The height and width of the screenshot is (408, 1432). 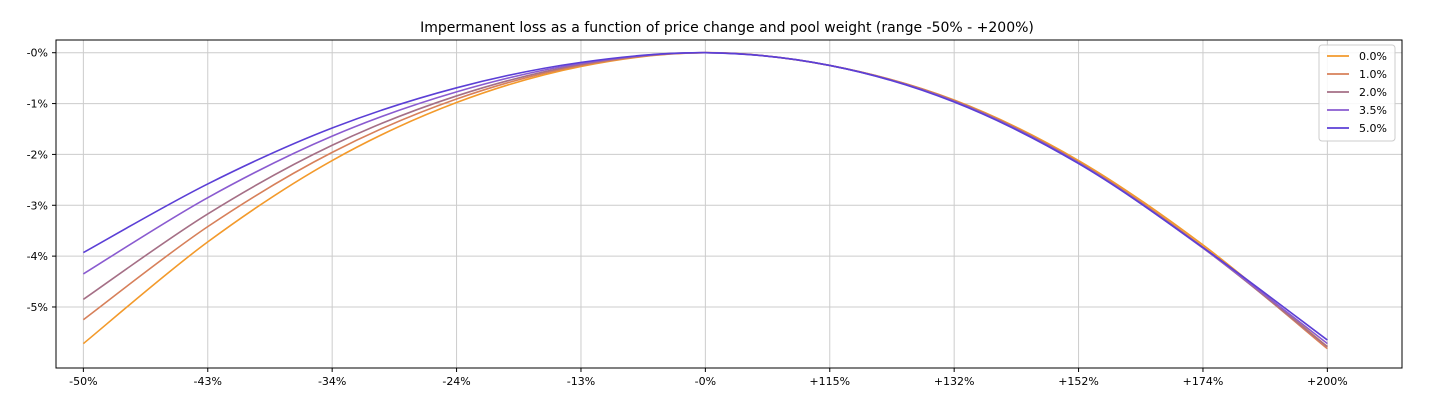 What do you see at coordinates (1373, 56) in the screenshot?
I see `legend-label: 0.0%` at bounding box center [1373, 56].